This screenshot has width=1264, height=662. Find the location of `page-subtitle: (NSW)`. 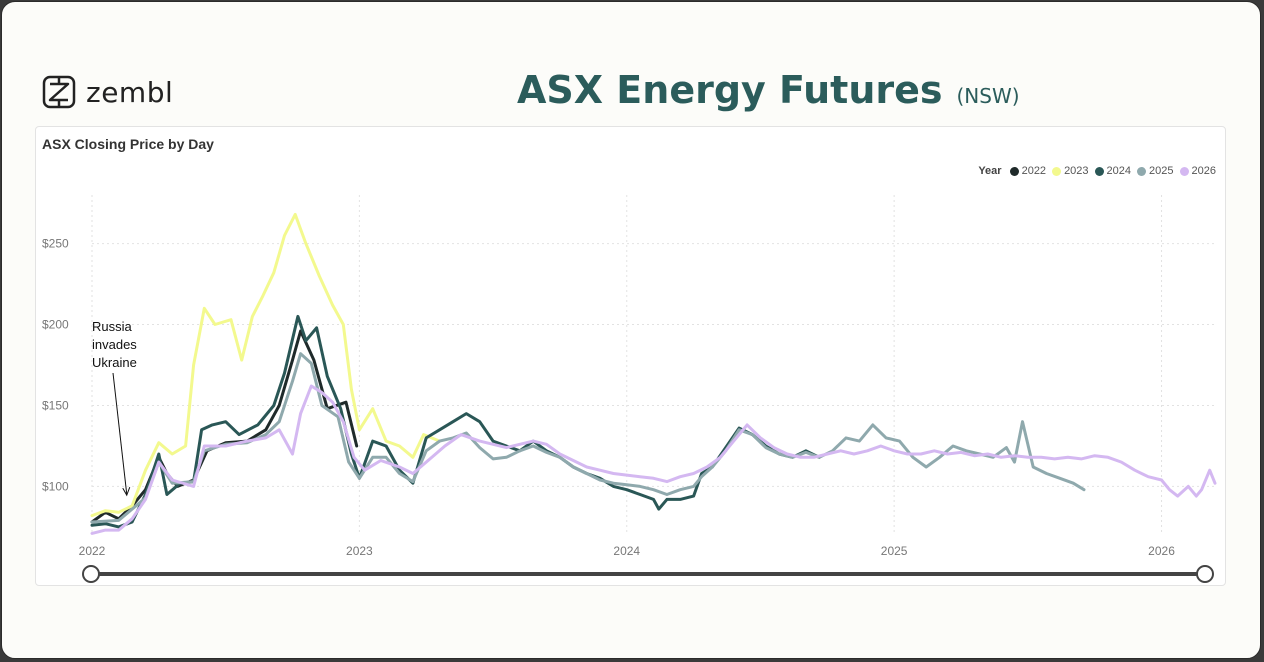

page-subtitle: (NSW) is located at coordinates (988, 96).